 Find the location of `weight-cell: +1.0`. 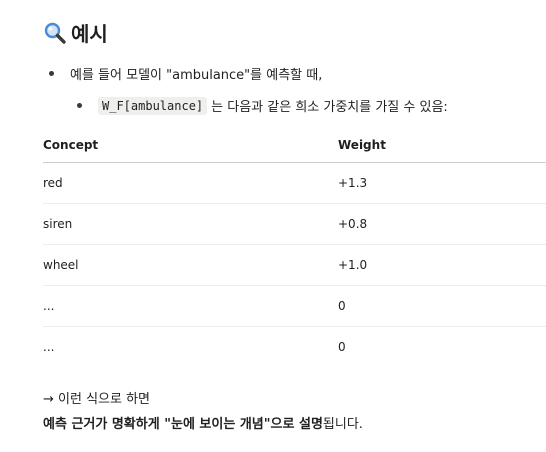

weight-cell: +1.0 is located at coordinates (442, 265).